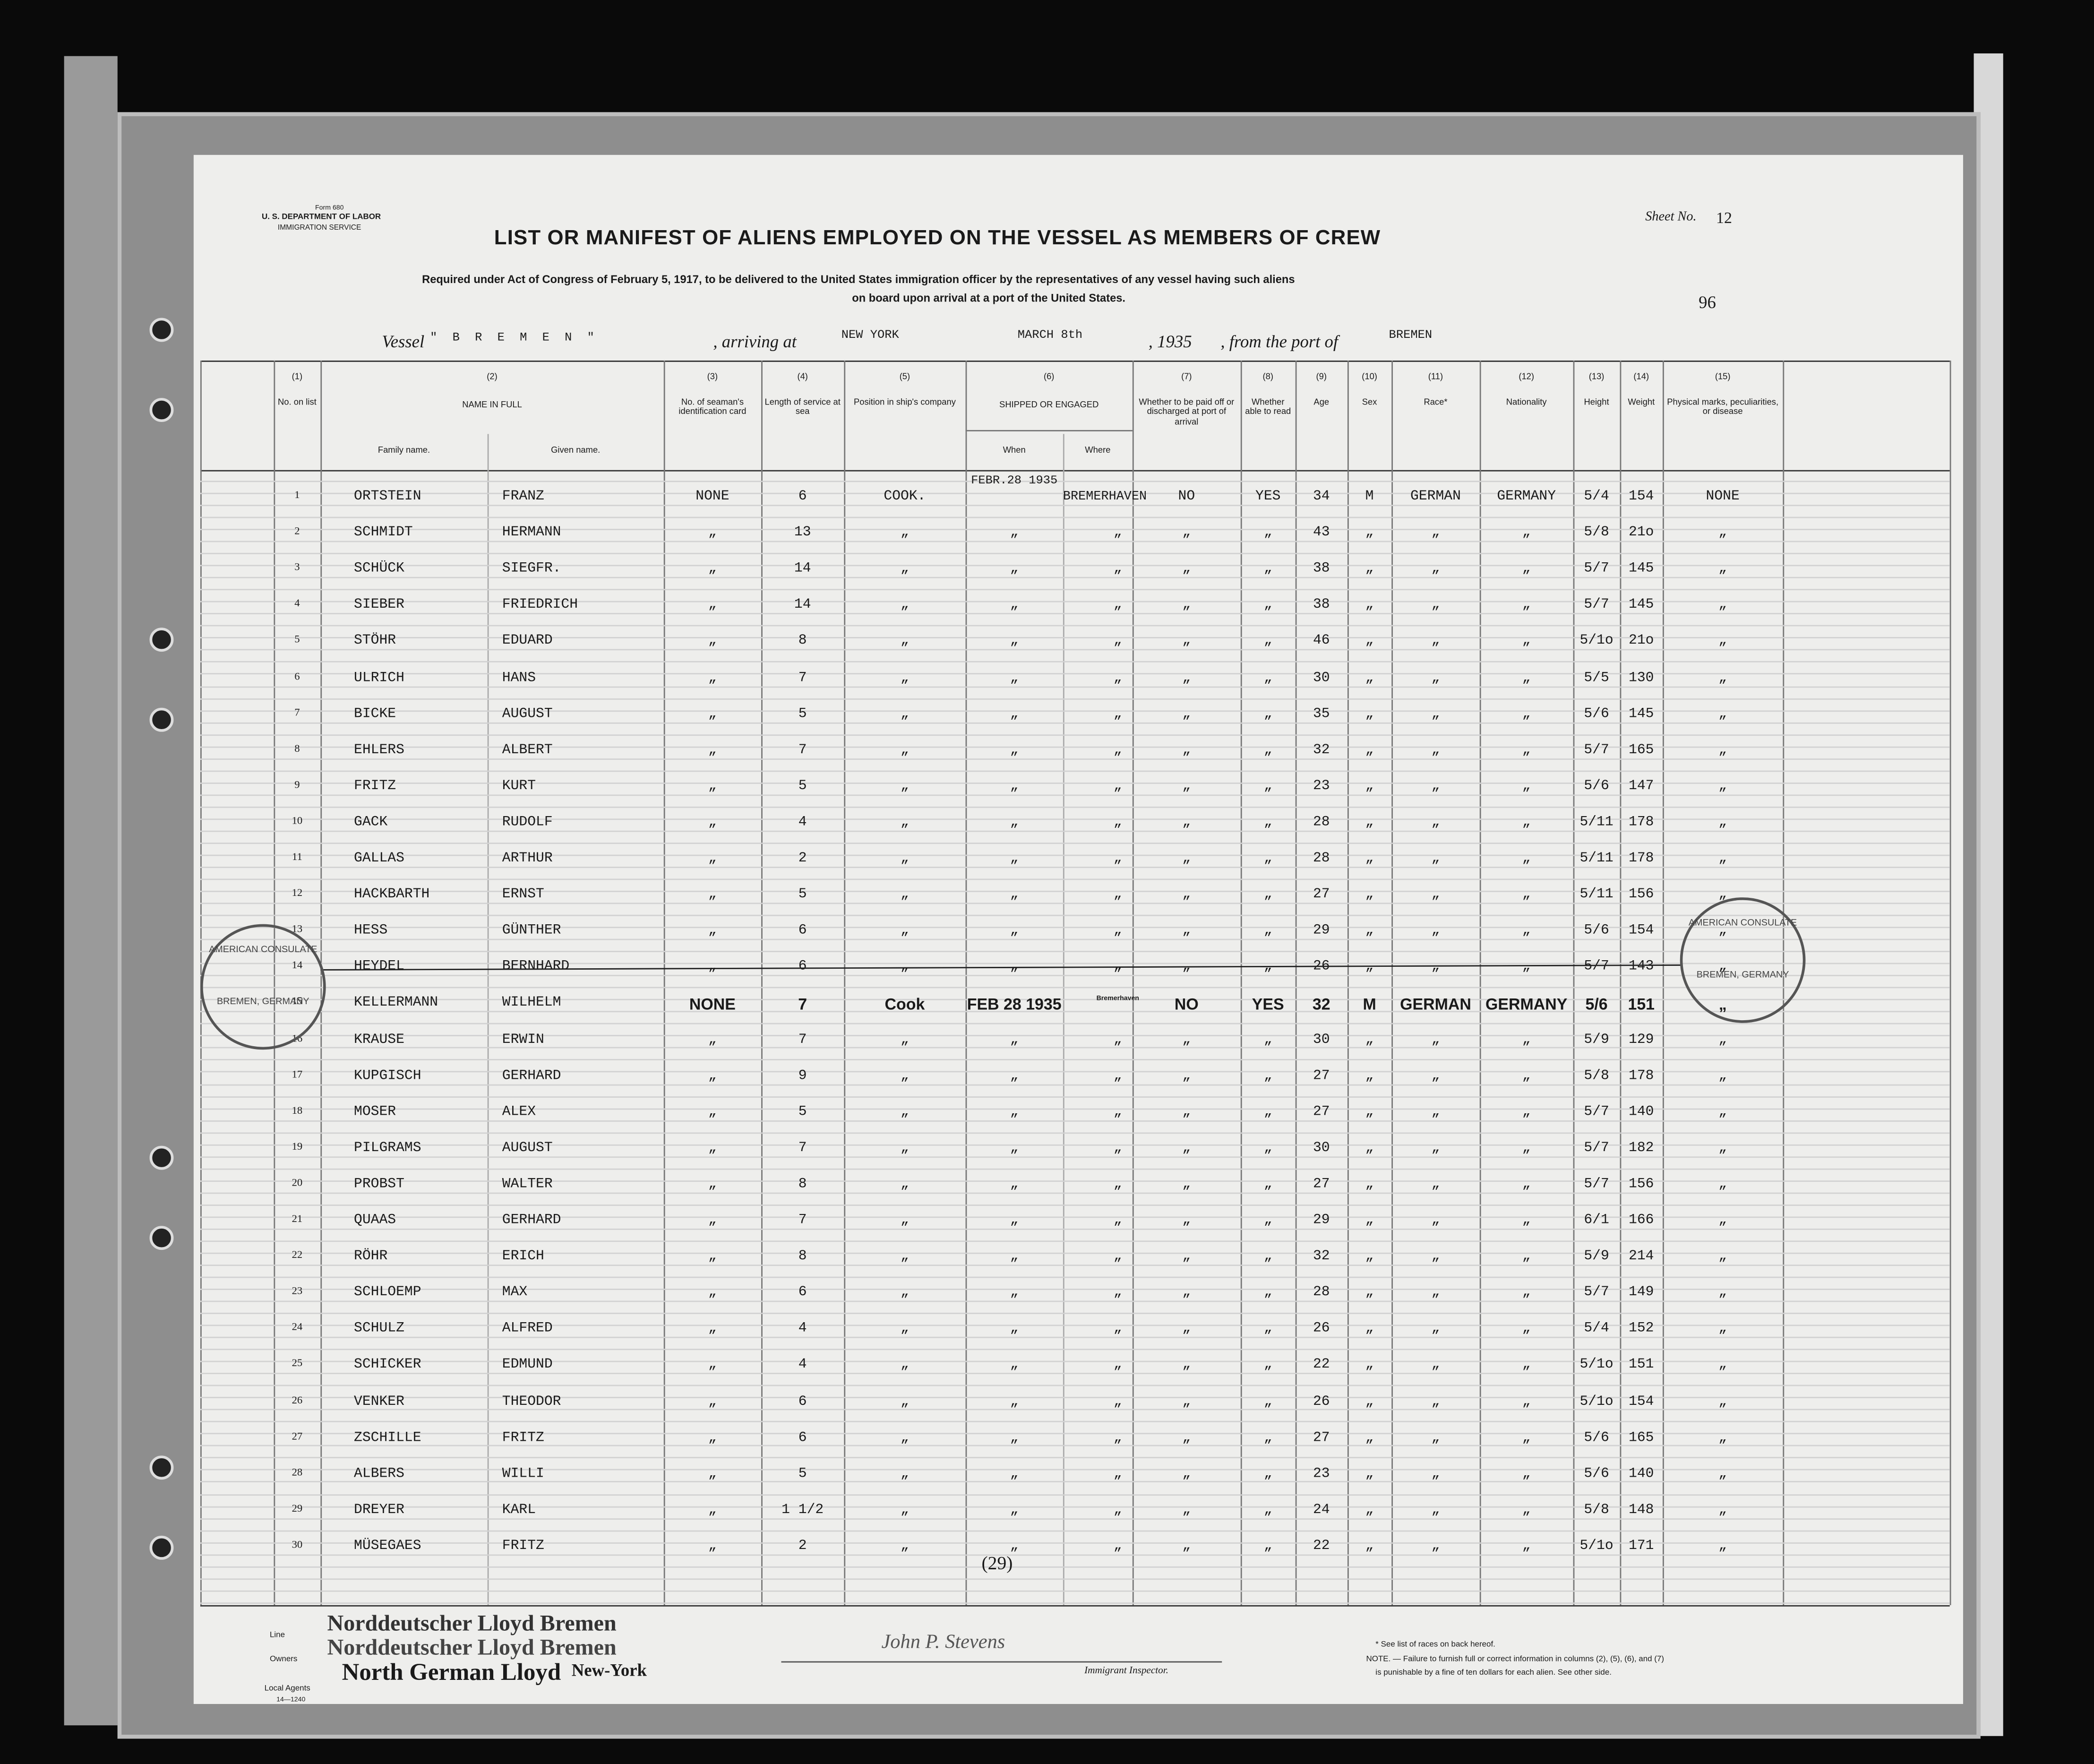  What do you see at coordinates (1105, 497) in the screenshot?
I see `shipped-where: BREMERHAVEN` at bounding box center [1105, 497].